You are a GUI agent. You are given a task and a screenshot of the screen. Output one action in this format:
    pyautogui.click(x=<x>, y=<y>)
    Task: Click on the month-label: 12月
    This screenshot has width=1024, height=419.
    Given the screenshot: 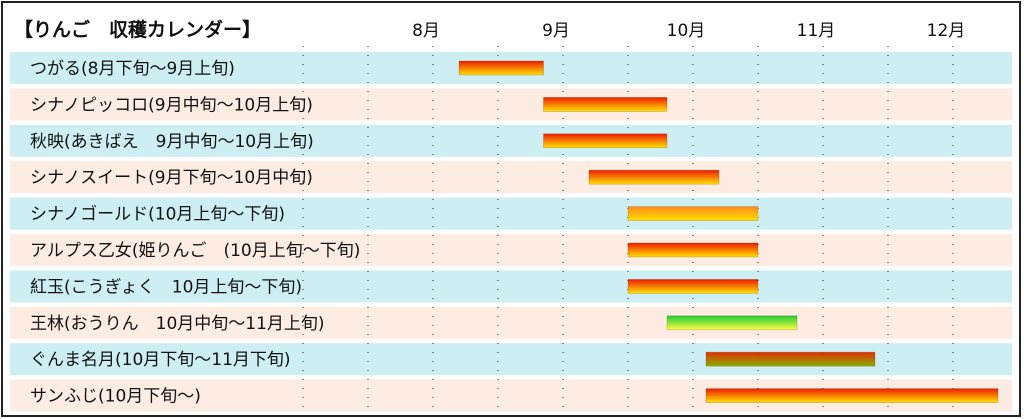 What is the action you would take?
    pyautogui.click(x=946, y=31)
    